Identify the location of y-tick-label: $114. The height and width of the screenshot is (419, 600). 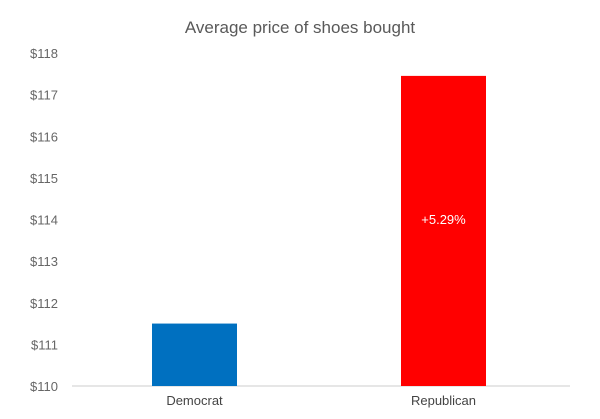
(44, 220).